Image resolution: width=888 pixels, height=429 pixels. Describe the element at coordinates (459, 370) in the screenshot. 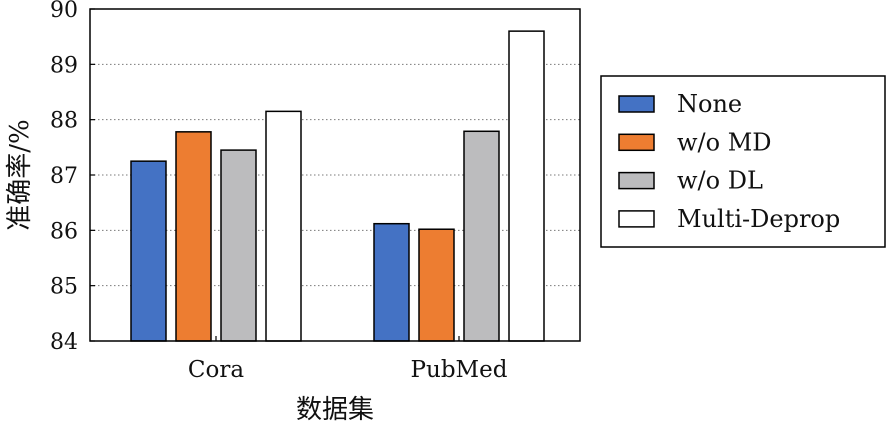

I see `x-tick-label-pubmed: PubMed` at that location.